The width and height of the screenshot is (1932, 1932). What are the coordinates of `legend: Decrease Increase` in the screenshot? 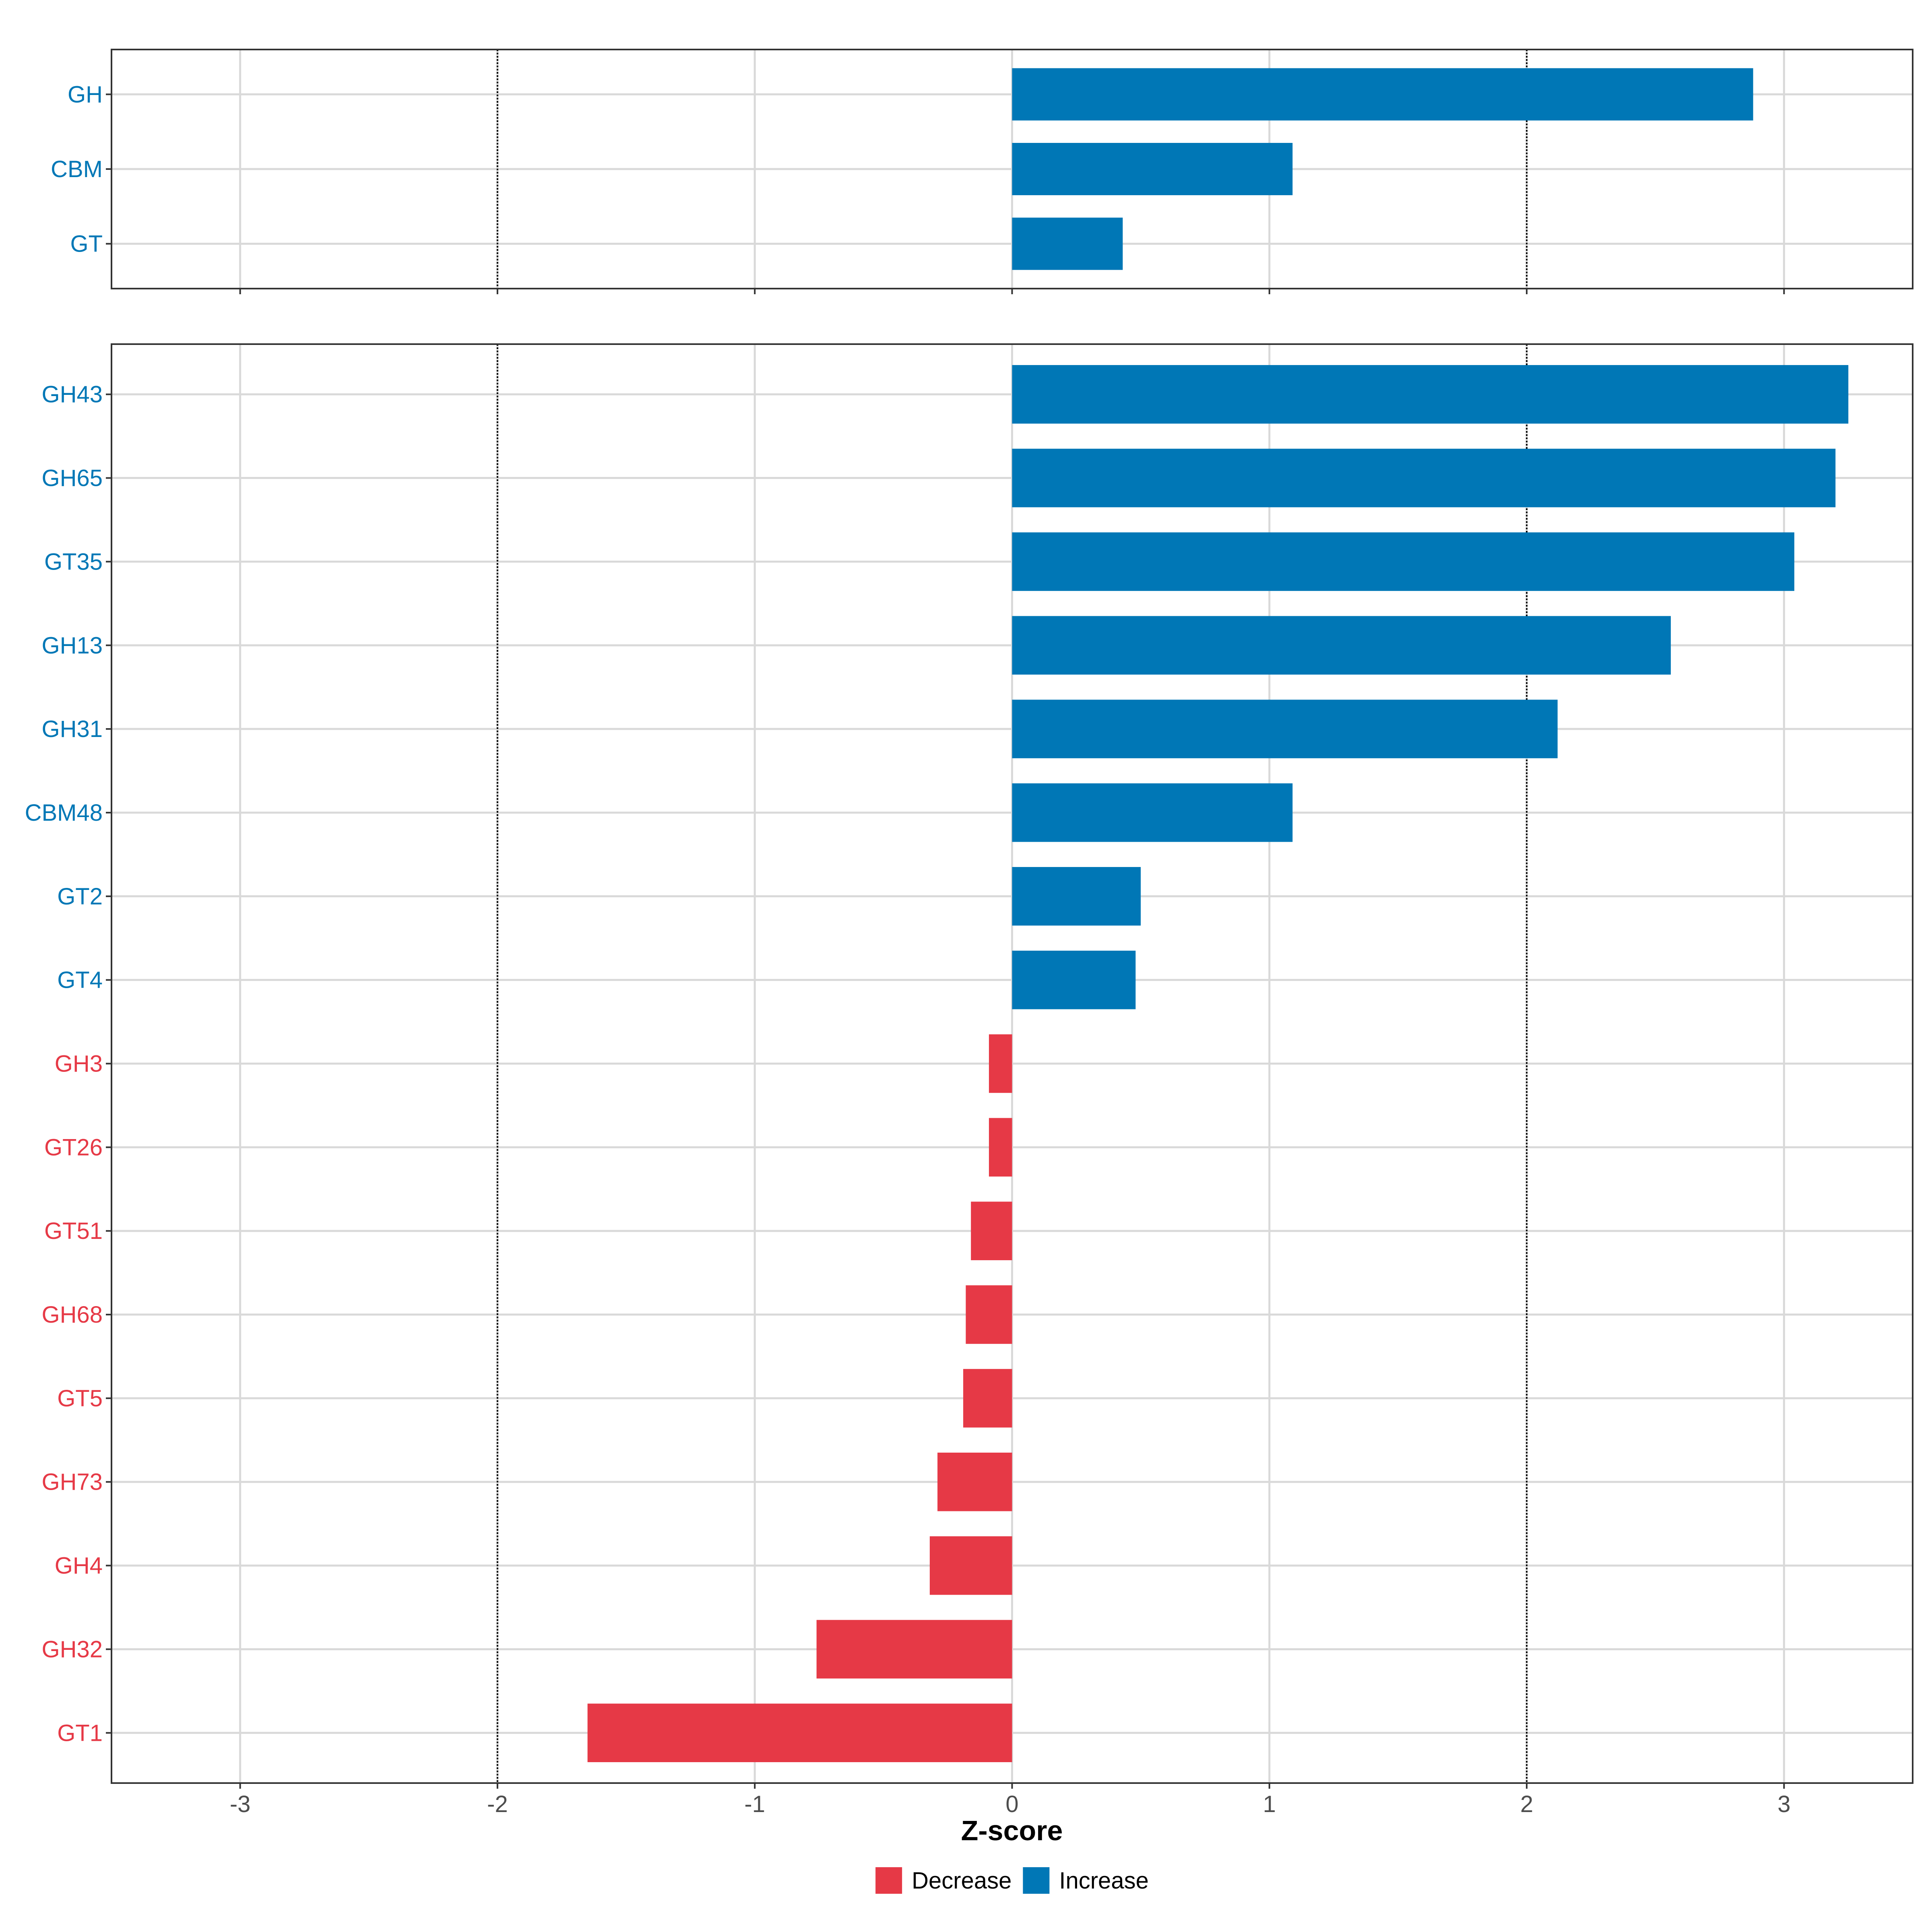 It's located at (1012, 1880).